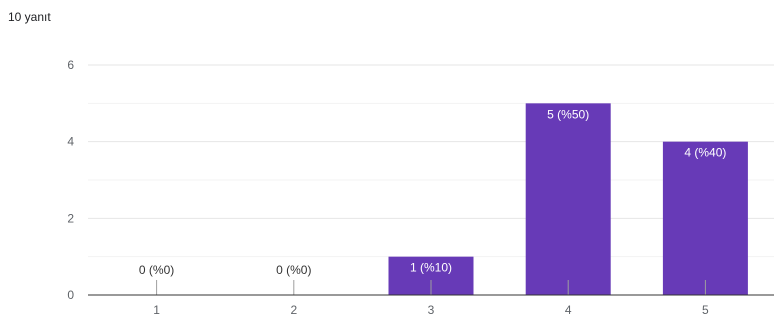 This screenshot has height=331, width=774. I want to click on y-tick-label: 2, so click(70, 218).